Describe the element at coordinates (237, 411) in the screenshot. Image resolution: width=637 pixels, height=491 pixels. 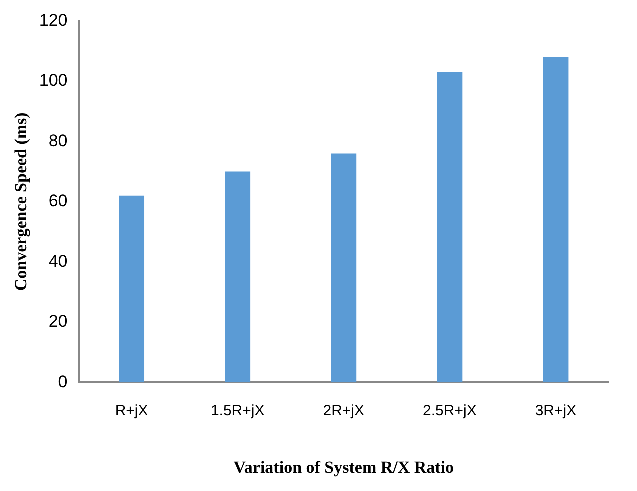
I see `x-tick-label: 1.5R+jX` at that location.